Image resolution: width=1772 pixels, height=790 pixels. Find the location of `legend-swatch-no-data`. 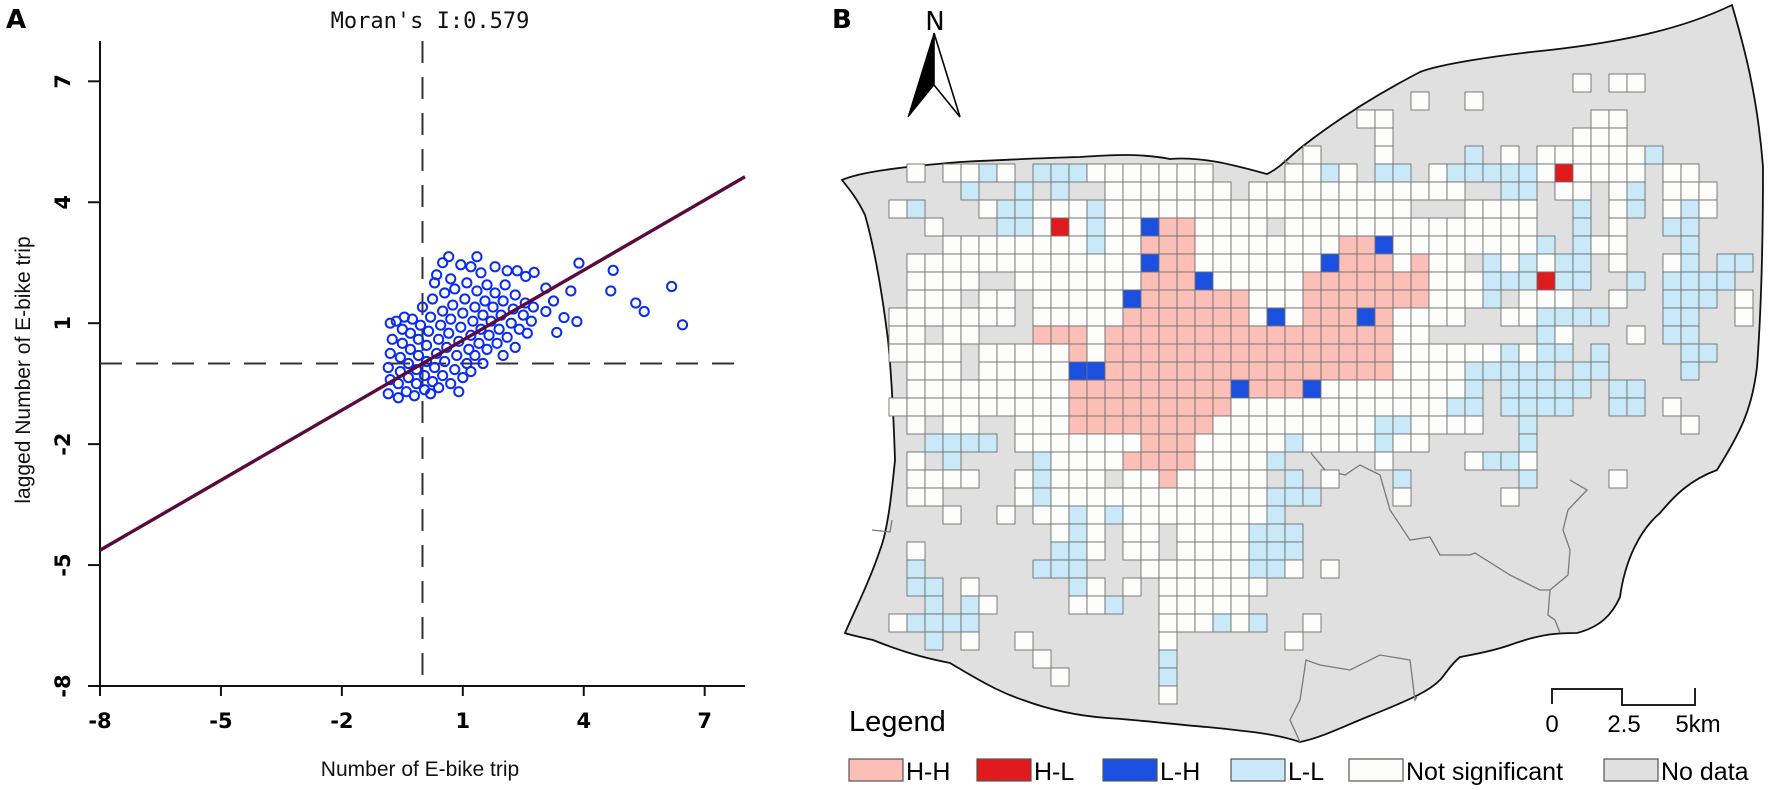

legend-swatch-no-data is located at coordinates (1631, 770).